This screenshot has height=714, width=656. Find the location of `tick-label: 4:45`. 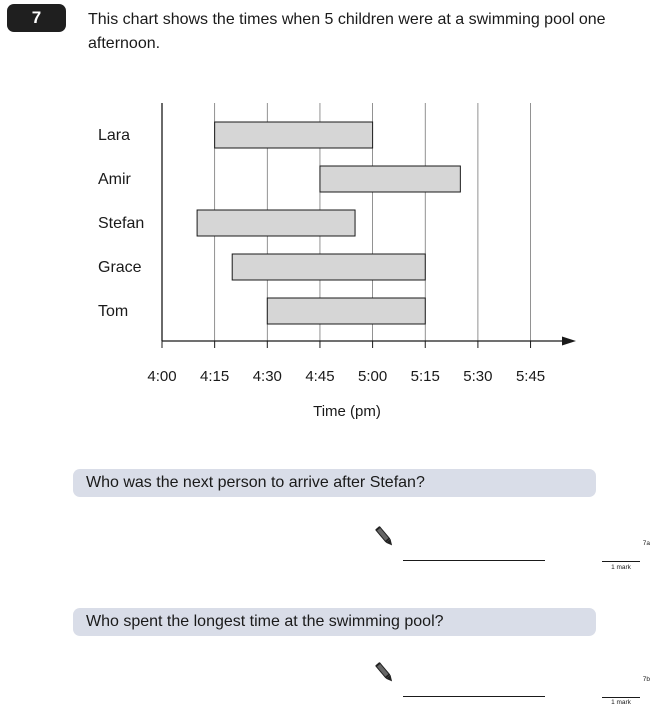

tick-label: 4:45 is located at coordinates (319, 376).